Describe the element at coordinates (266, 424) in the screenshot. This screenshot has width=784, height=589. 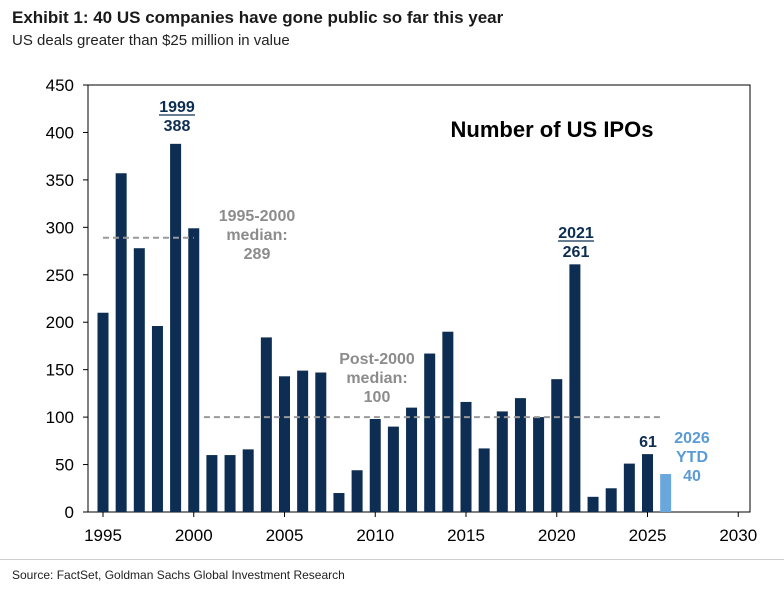
I see `bar-2004` at that location.